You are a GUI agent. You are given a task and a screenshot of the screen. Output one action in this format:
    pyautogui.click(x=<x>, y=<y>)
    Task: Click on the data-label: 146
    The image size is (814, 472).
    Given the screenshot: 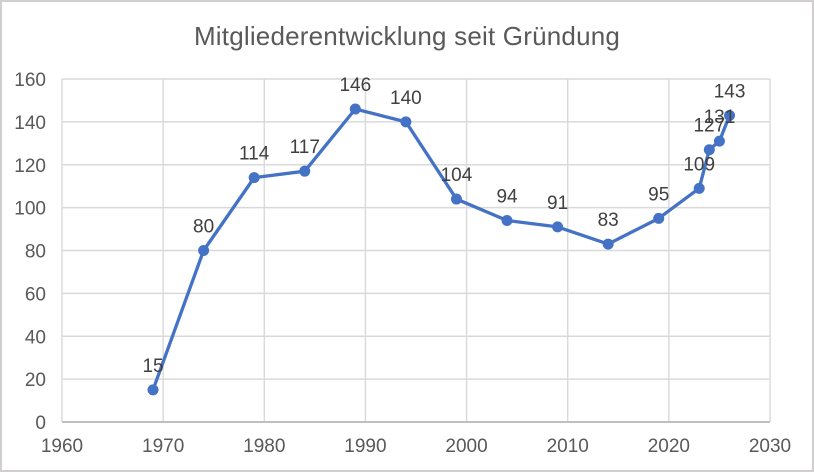 What is the action you would take?
    pyautogui.click(x=355, y=85)
    